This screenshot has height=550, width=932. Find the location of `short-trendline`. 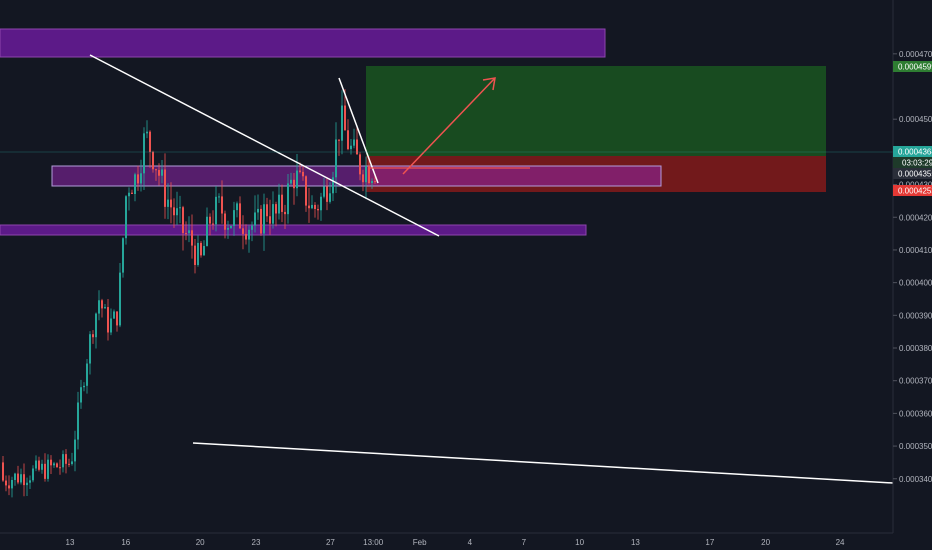

short-trendline is located at coordinates (358, 130).